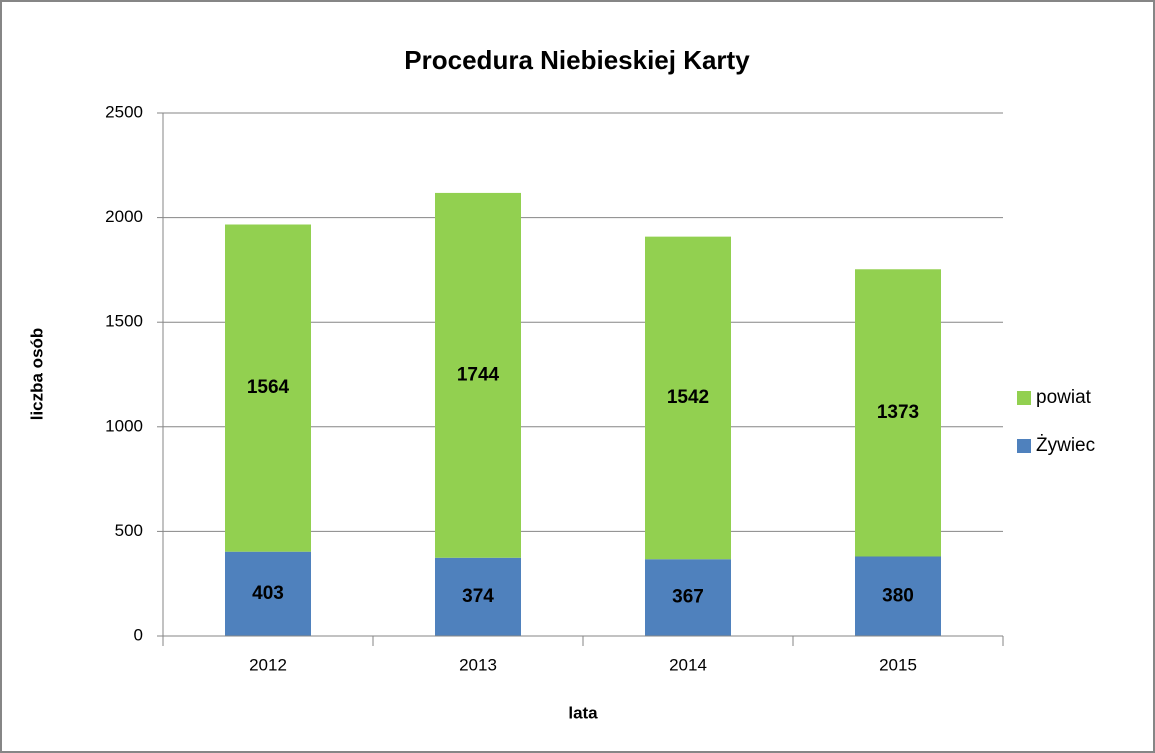 This screenshot has height=753, width=1155. I want to click on x-tick-label: 2014, so click(688, 664).